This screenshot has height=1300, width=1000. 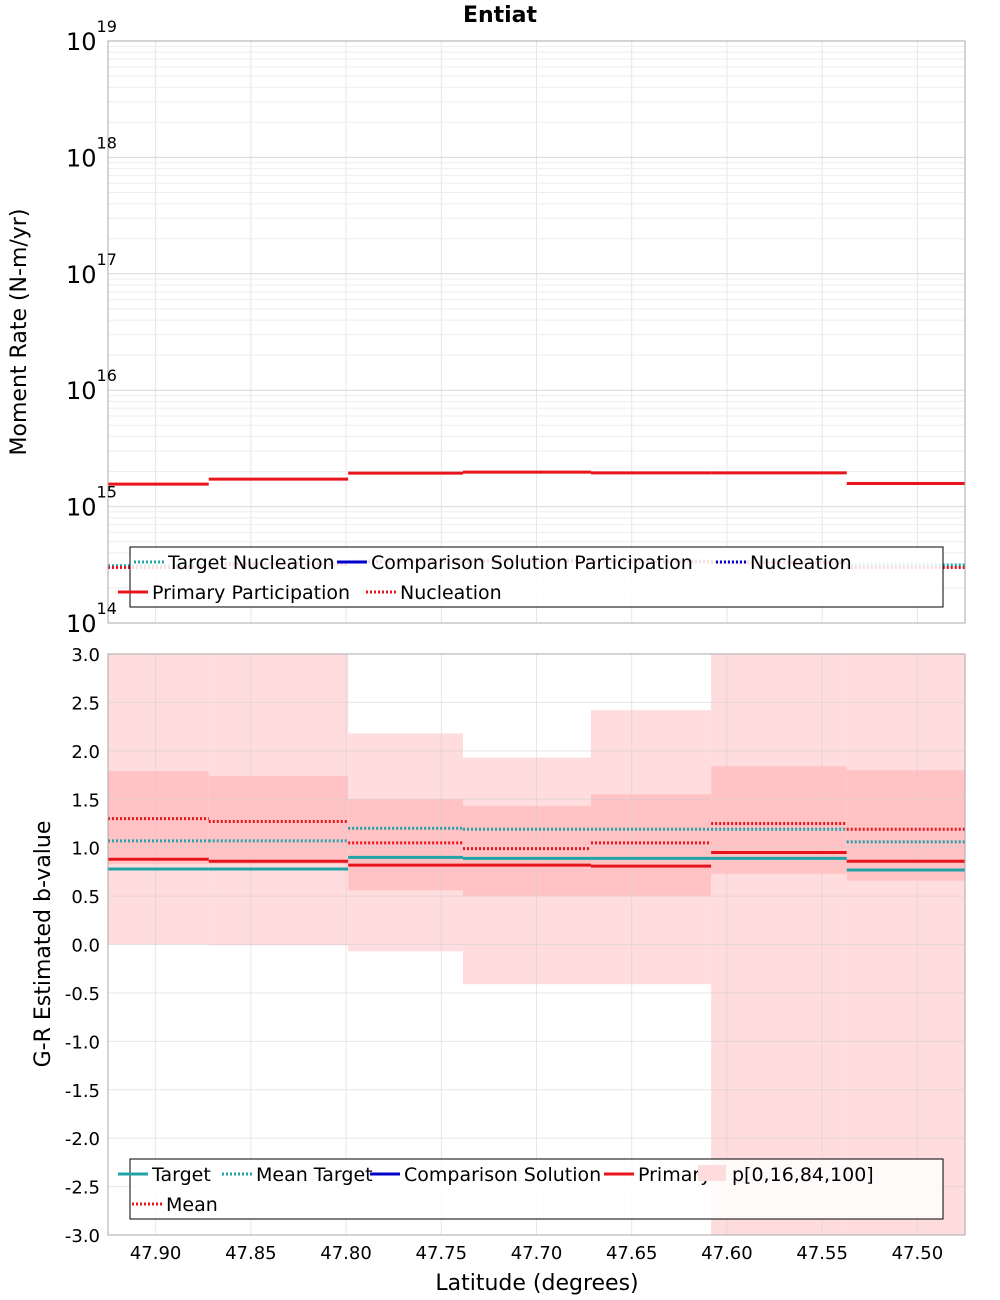 What do you see at coordinates (91, 36) in the screenshot?
I see `moment-rate-y-tick-label: 1019` at bounding box center [91, 36].